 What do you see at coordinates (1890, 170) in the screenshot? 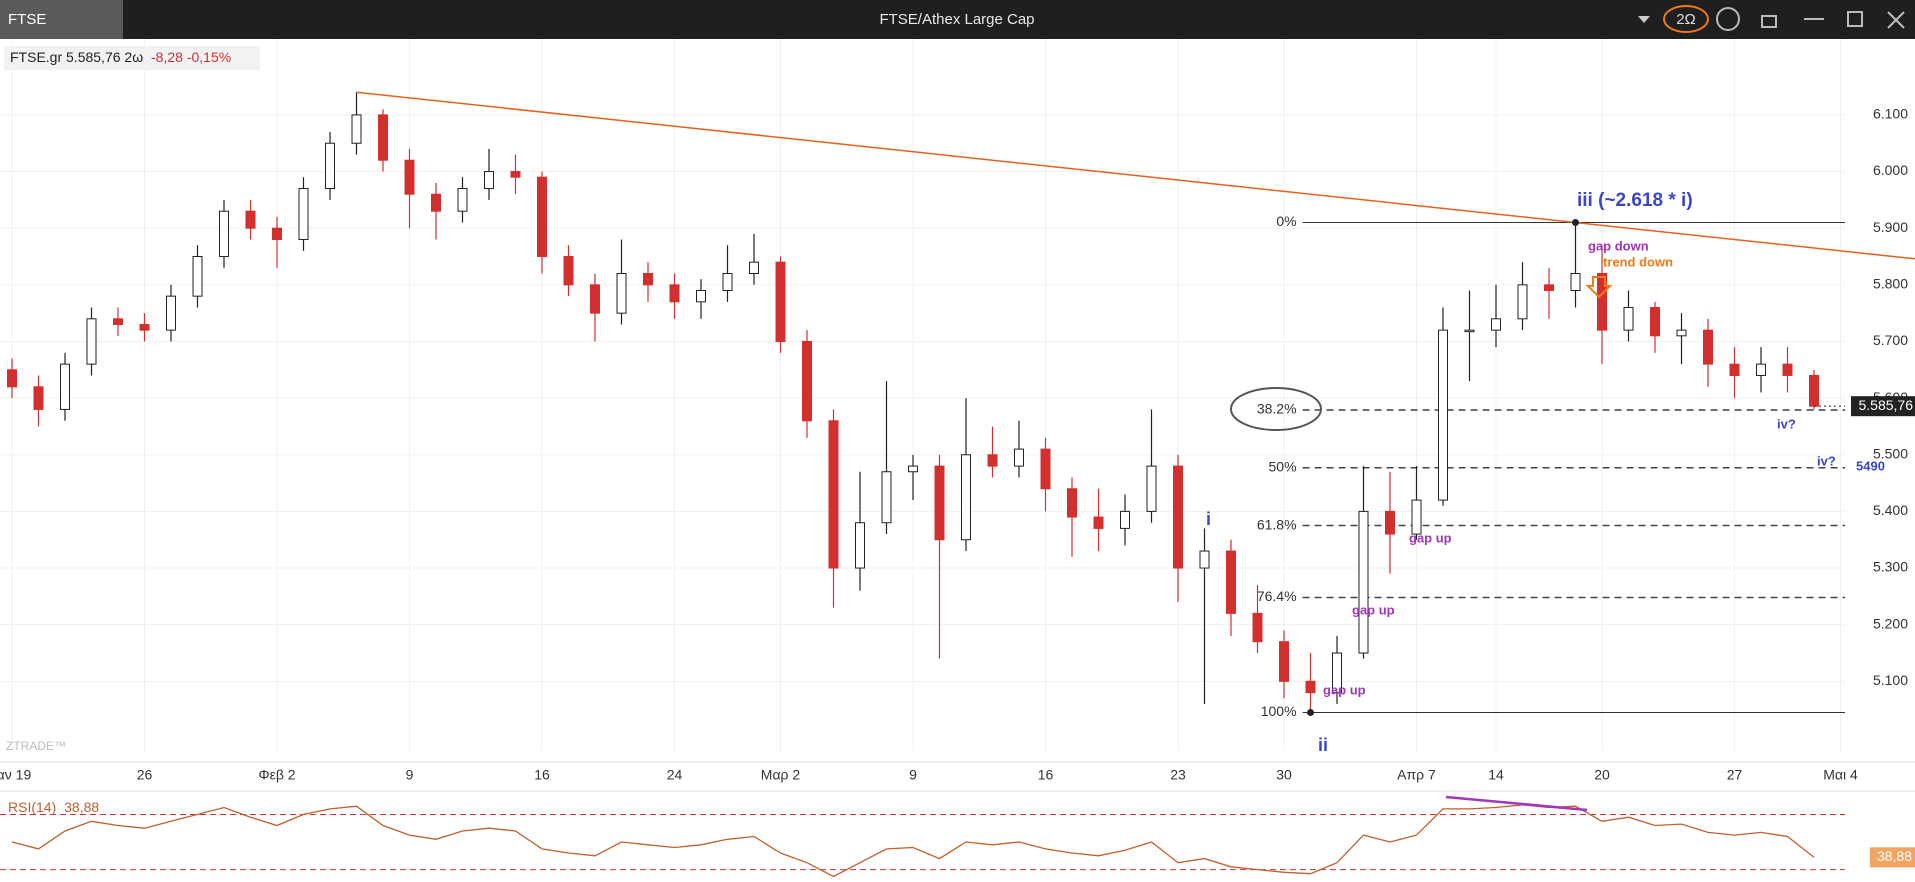
I see `y-tick-label: 6.000` at bounding box center [1890, 170].